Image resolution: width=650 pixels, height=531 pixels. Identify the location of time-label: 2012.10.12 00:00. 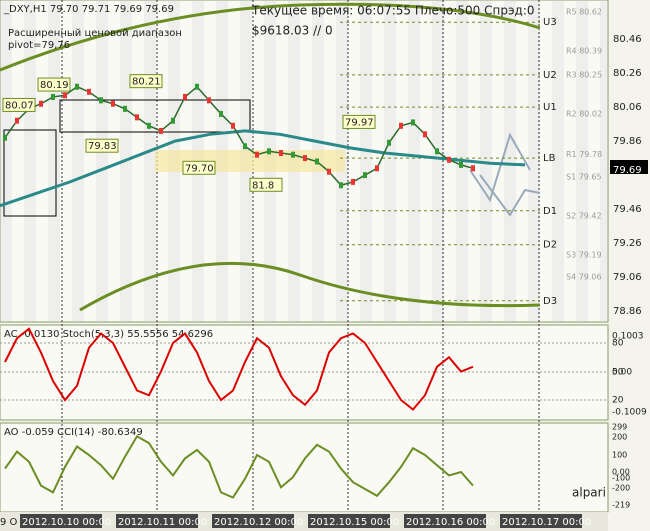
(258, 522).